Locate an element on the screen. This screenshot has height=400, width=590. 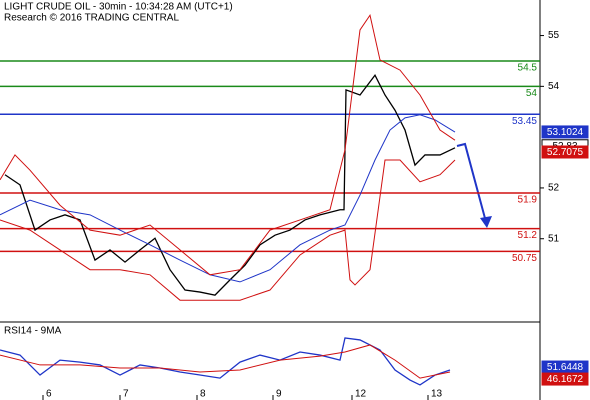
last-value-label: 53.1024 is located at coordinates (565, 132).